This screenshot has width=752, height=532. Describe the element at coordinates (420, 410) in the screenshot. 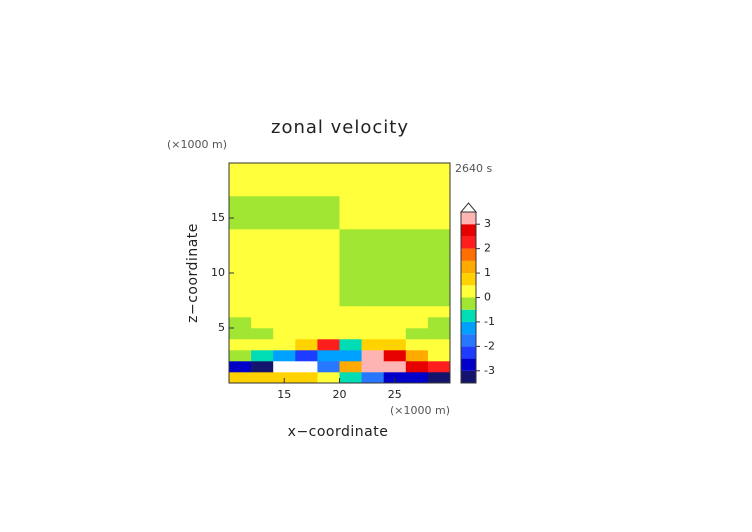

I see `x-unit: (×1000 m)` at that location.